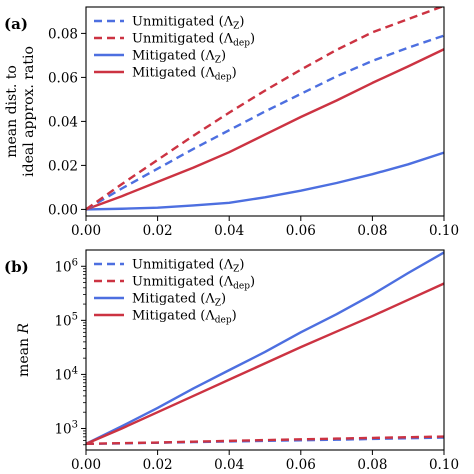  What do you see at coordinates (66, 320) in the screenshot?
I see `y-tick-label: 10⁵` at bounding box center [66, 320].